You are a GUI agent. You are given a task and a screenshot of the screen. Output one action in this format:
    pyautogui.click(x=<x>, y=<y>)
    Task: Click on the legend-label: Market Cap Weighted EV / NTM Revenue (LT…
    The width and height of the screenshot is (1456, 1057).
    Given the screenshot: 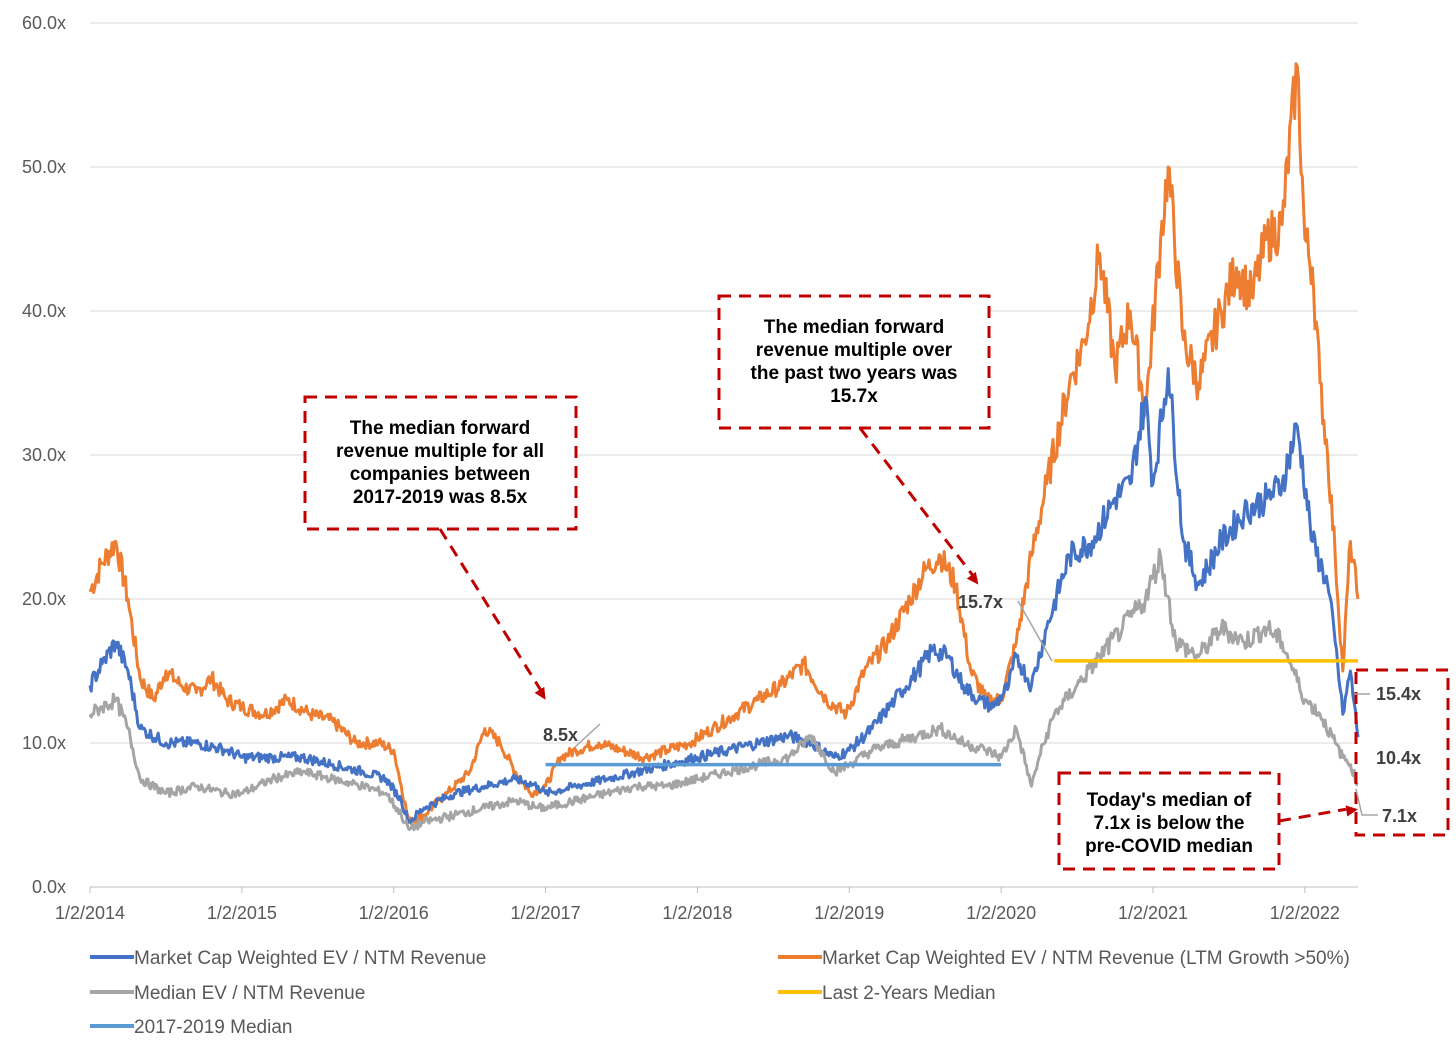 What is the action you would take?
    pyautogui.click(x=1086, y=958)
    